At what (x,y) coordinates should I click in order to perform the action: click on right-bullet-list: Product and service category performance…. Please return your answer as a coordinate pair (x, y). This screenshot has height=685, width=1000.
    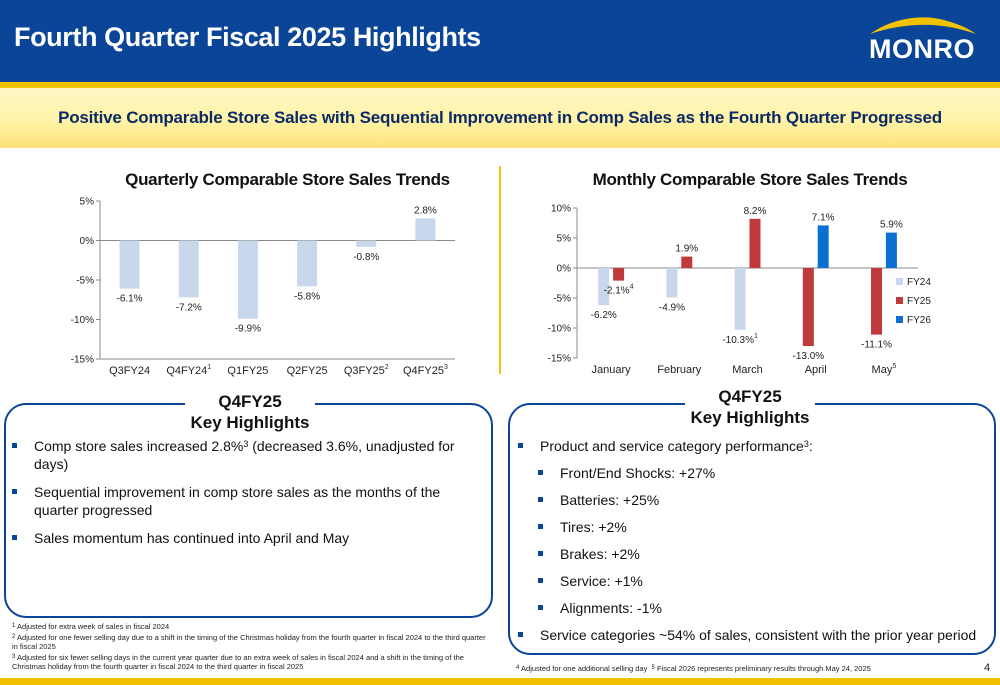
    Looking at the image, I should click on (755, 540).